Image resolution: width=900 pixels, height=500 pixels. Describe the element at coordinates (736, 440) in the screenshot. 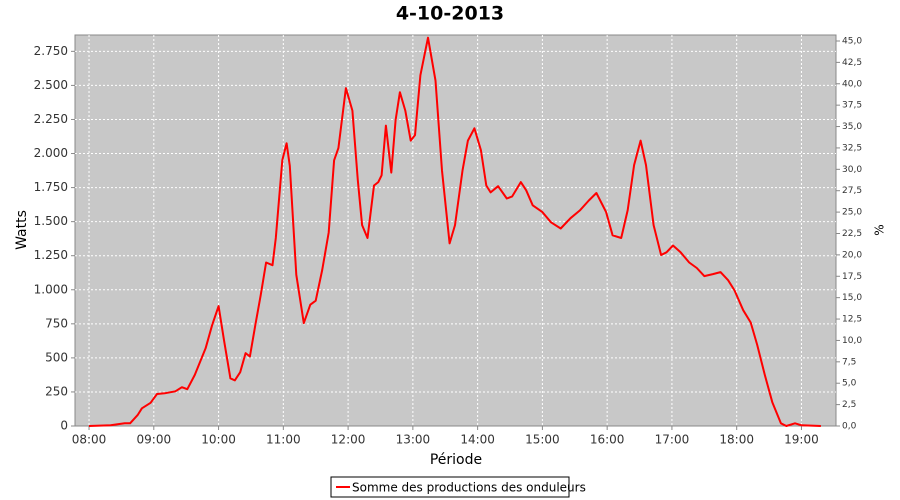

I see `x-tick-label: 18:00` at that location.